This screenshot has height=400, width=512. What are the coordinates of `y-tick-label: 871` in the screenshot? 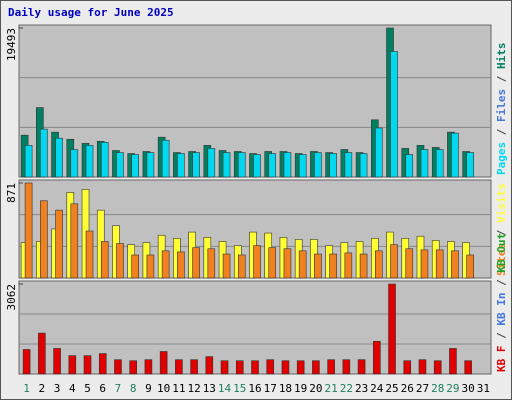 It's located at (11, 193).